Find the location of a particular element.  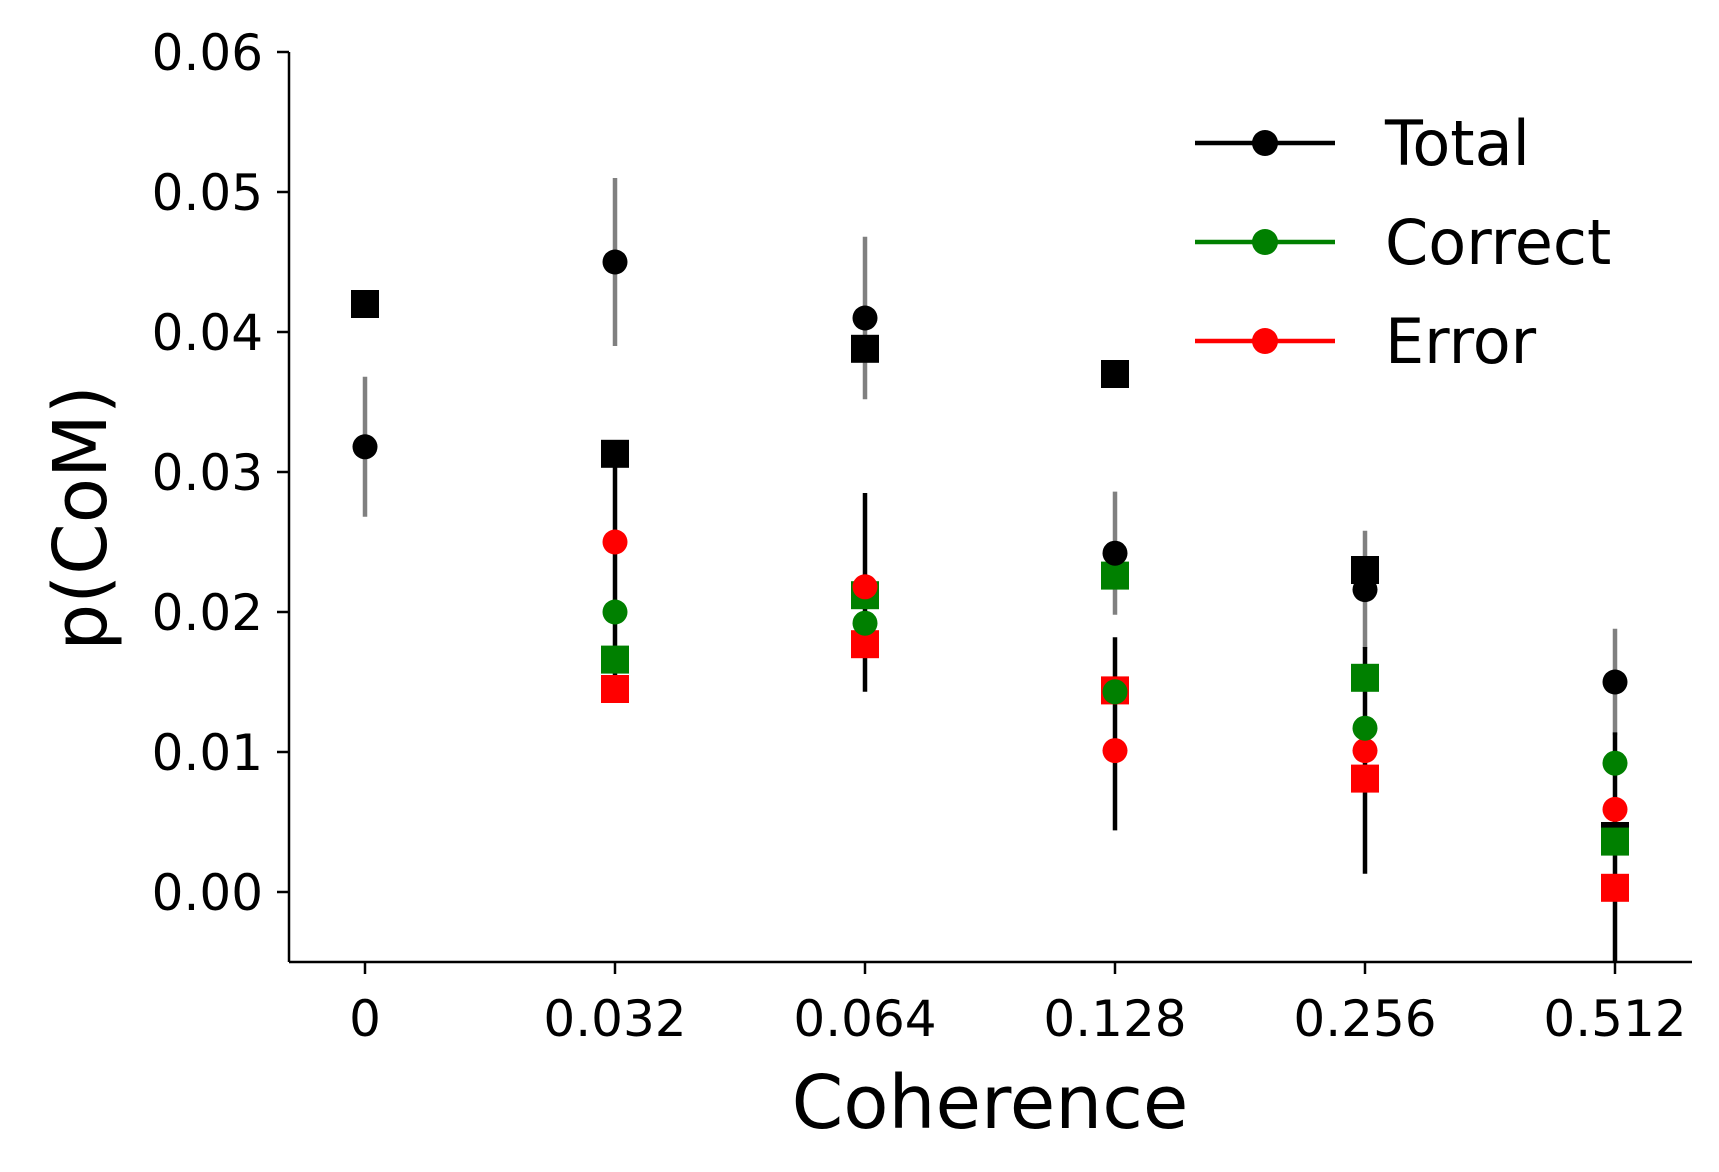

x-tick-label: 0.512 is located at coordinates (1614, 1019).